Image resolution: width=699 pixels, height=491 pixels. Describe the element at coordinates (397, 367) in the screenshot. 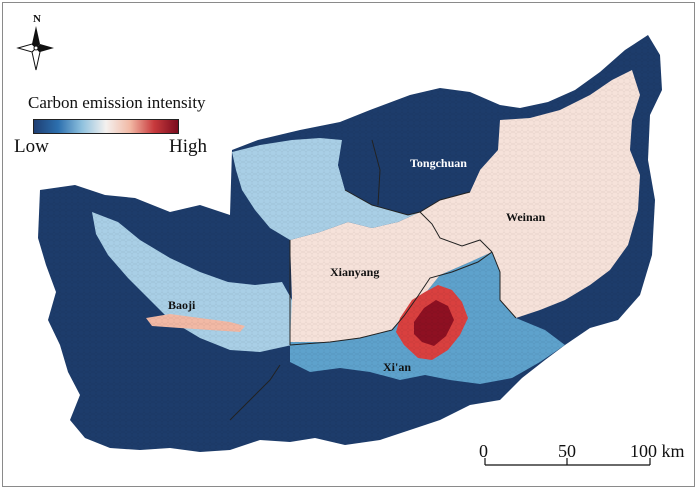

I see `city-label-xian: Xi'an` at that location.